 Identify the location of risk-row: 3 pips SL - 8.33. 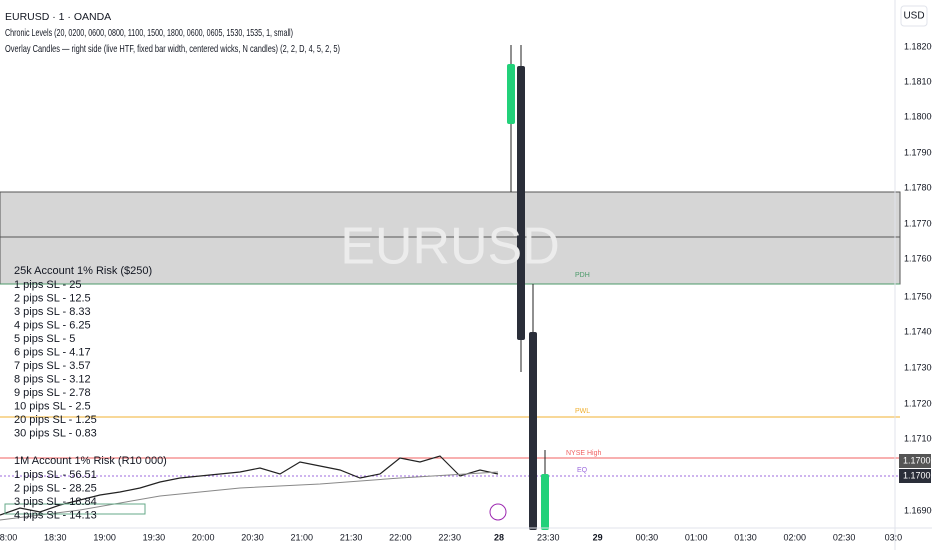
(52, 312).